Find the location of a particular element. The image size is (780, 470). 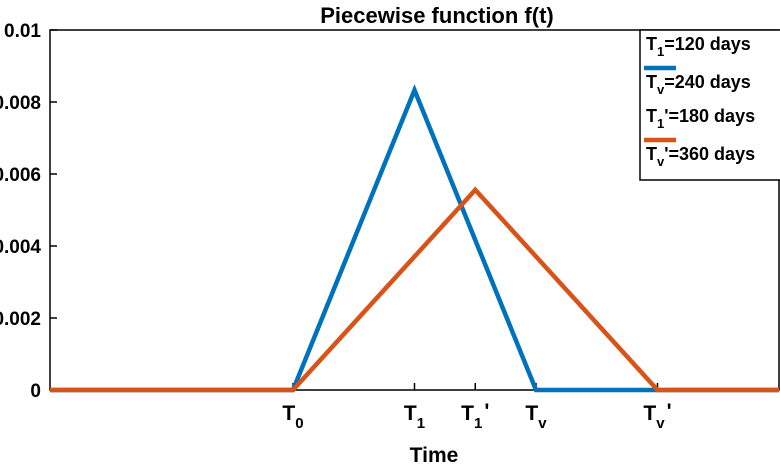

x-tick-label: Tv' is located at coordinates (657, 416).